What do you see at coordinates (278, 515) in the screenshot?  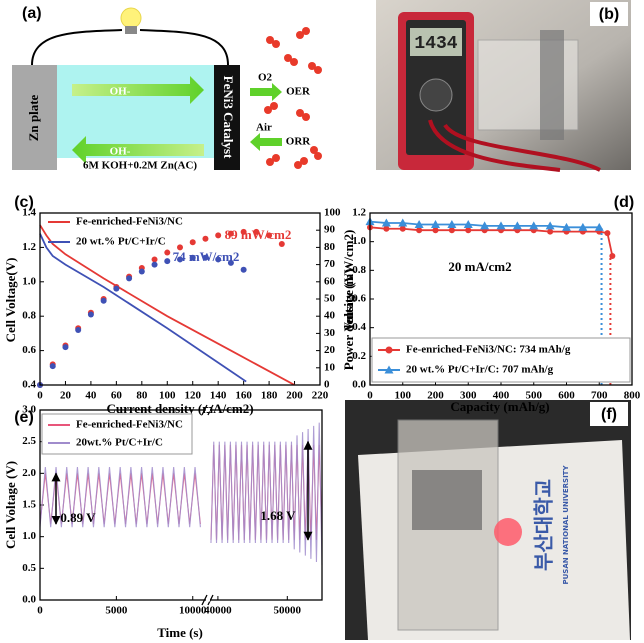 I see `annotation: 1.68 V` at bounding box center [278, 515].